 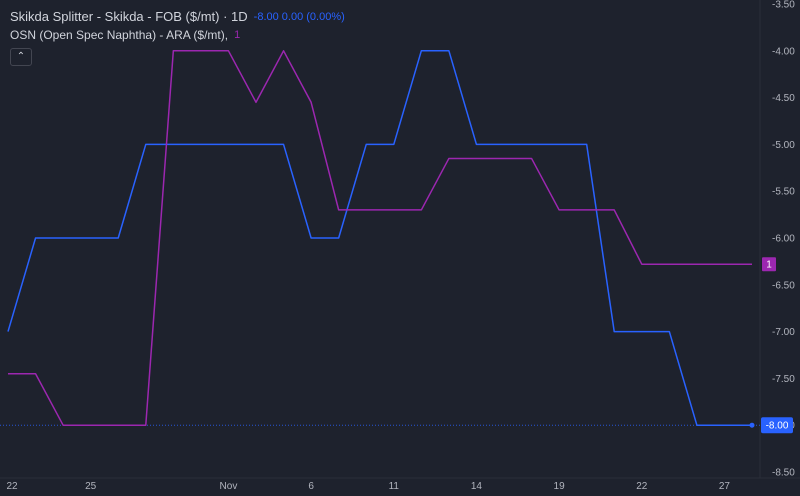 What do you see at coordinates (783, 473) in the screenshot?
I see `y-tick-label: -8.50` at bounding box center [783, 473].